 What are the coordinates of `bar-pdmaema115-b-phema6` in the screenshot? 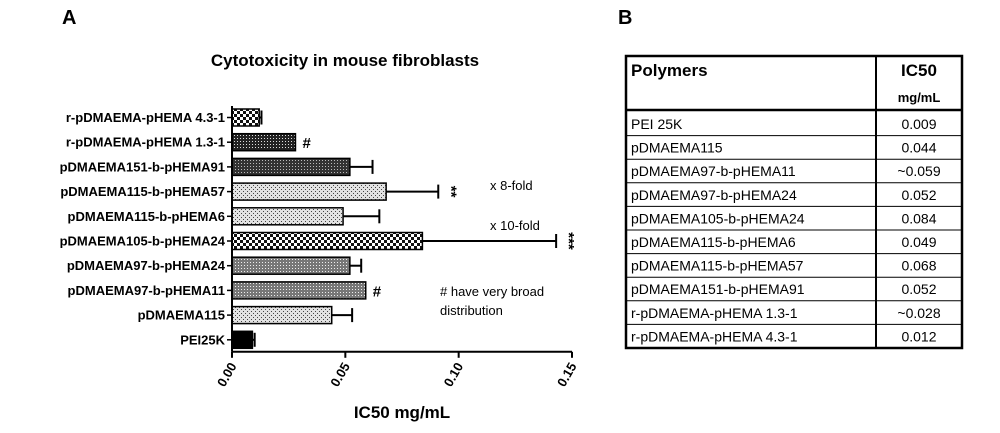 It's located at (287, 216).